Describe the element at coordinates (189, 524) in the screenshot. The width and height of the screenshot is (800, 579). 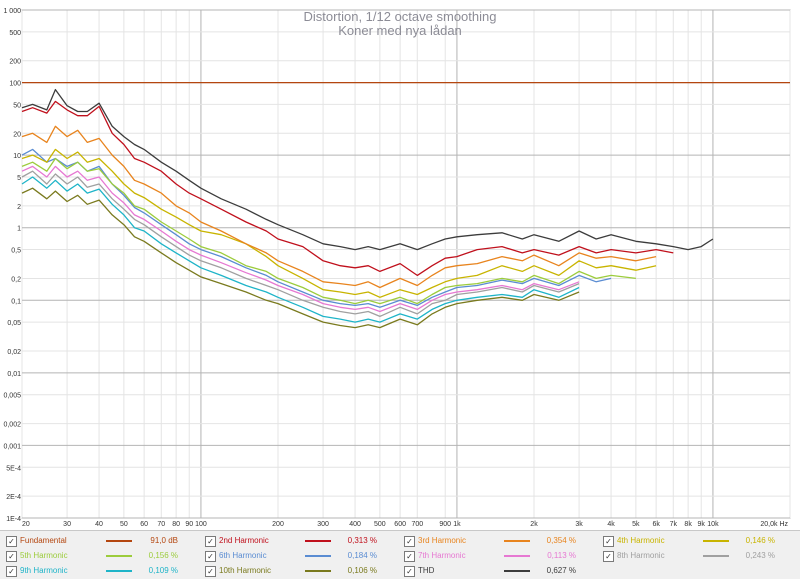
I see `x-tick-label: 90` at that location.